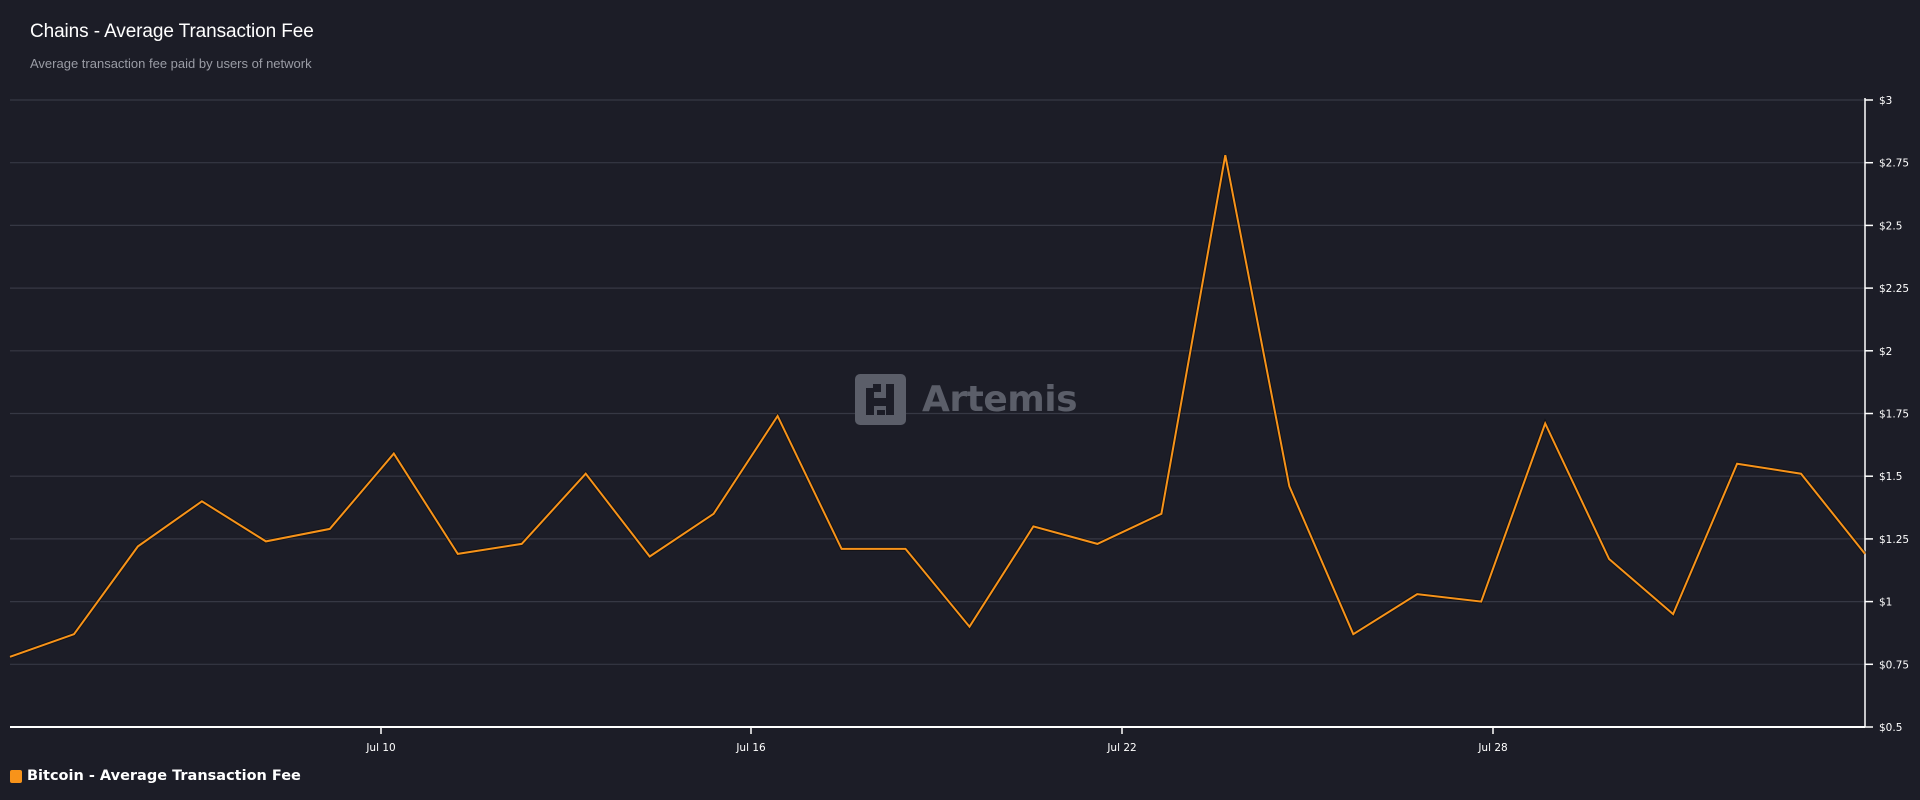 The width and height of the screenshot is (1920, 800). I want to click on x-tick-label: Jul 22, so click(1121, 748).